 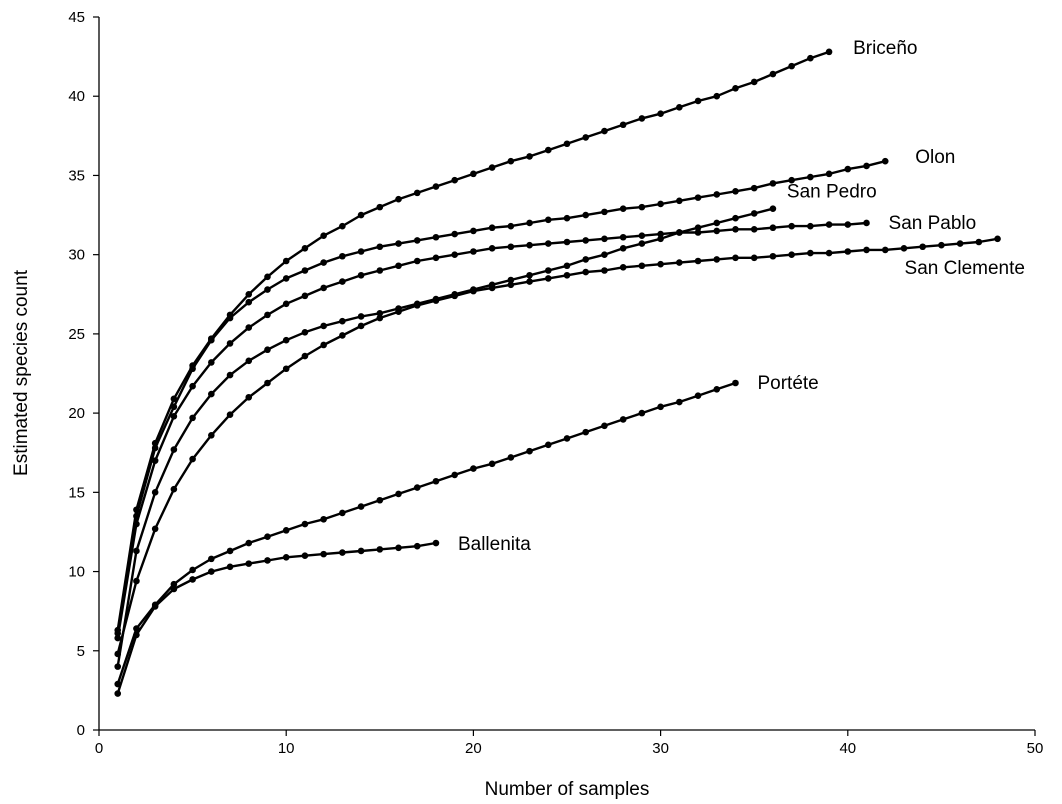 I want to click on series-label-san-pablo: San Pablo, so click(x=933, y=223).